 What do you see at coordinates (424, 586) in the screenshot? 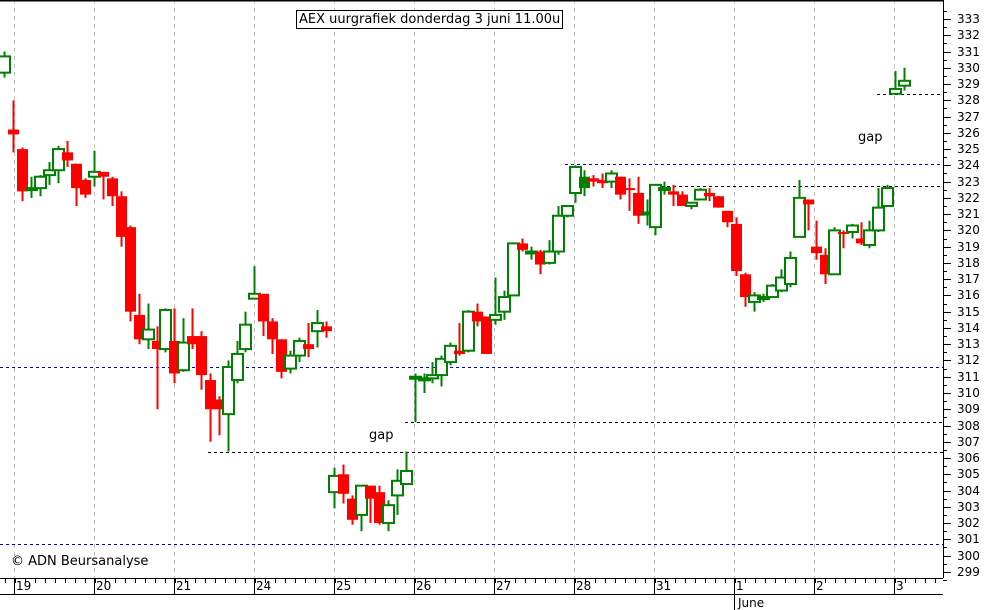
I see `x-tick-label: 26` at bounding box center [424, 586].